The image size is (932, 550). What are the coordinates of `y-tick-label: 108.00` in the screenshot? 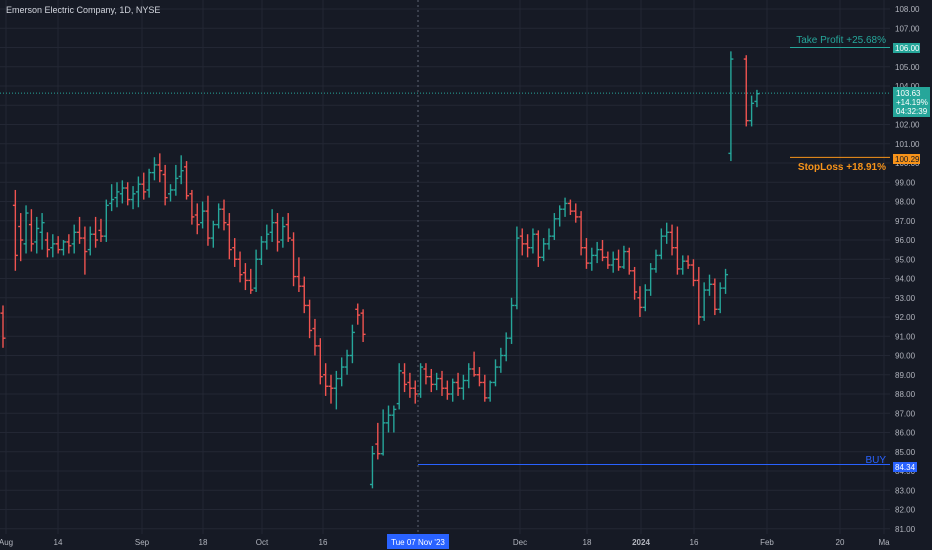 It's located at (907, 9).